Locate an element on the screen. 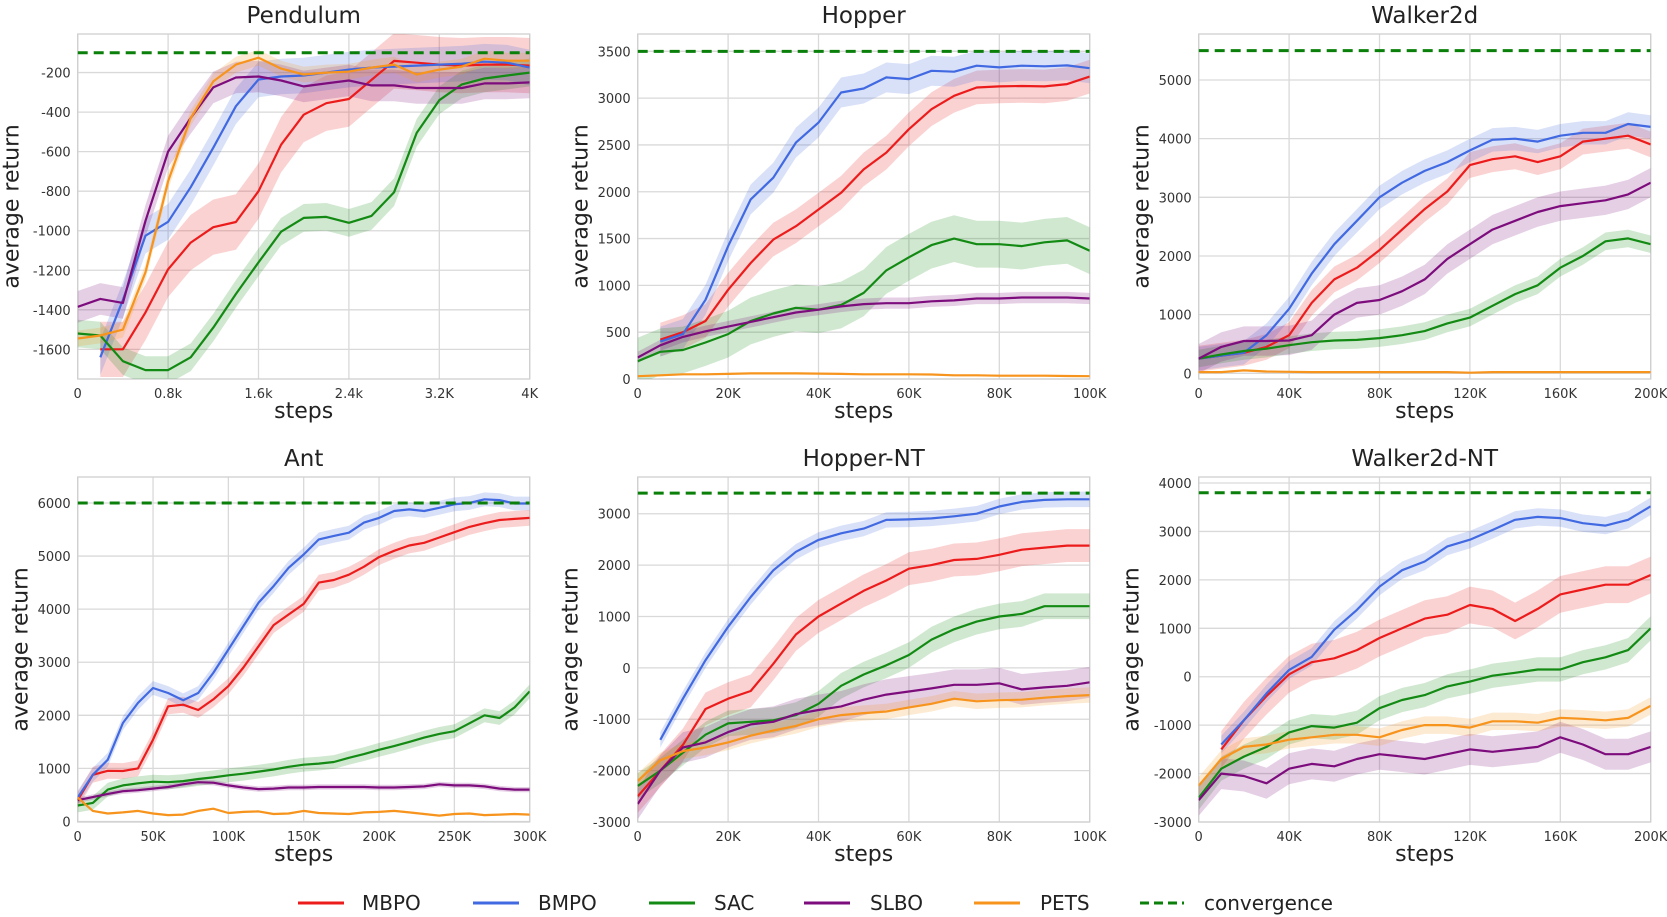 The width and height of the screenshot is (1667, 917). y-tick-label: 500 is located at coordinates (618, 333).